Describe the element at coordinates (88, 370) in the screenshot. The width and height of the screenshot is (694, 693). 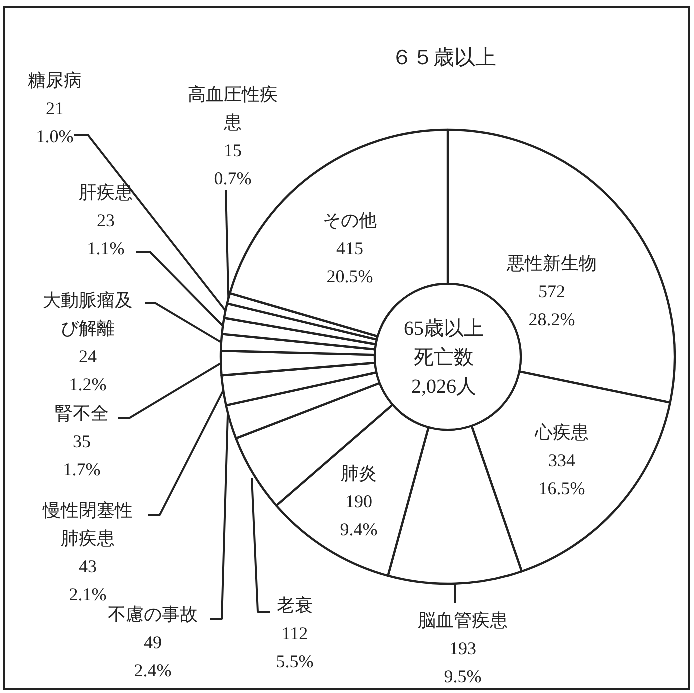
I see `data-label: 24 1.2%` at that location.